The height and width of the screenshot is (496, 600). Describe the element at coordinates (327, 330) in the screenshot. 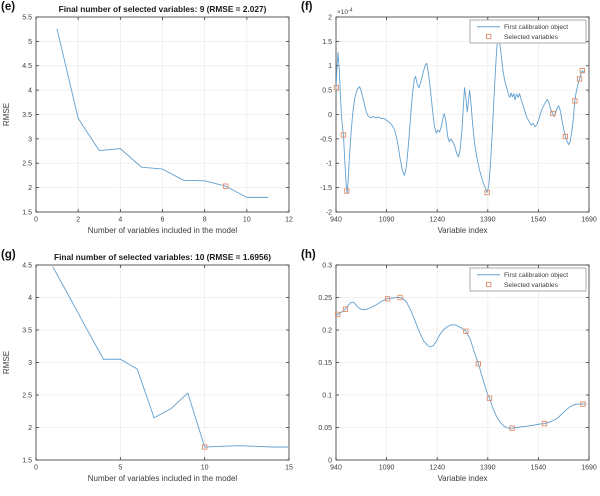

I see `y-tick-label: 0.2` at that location.